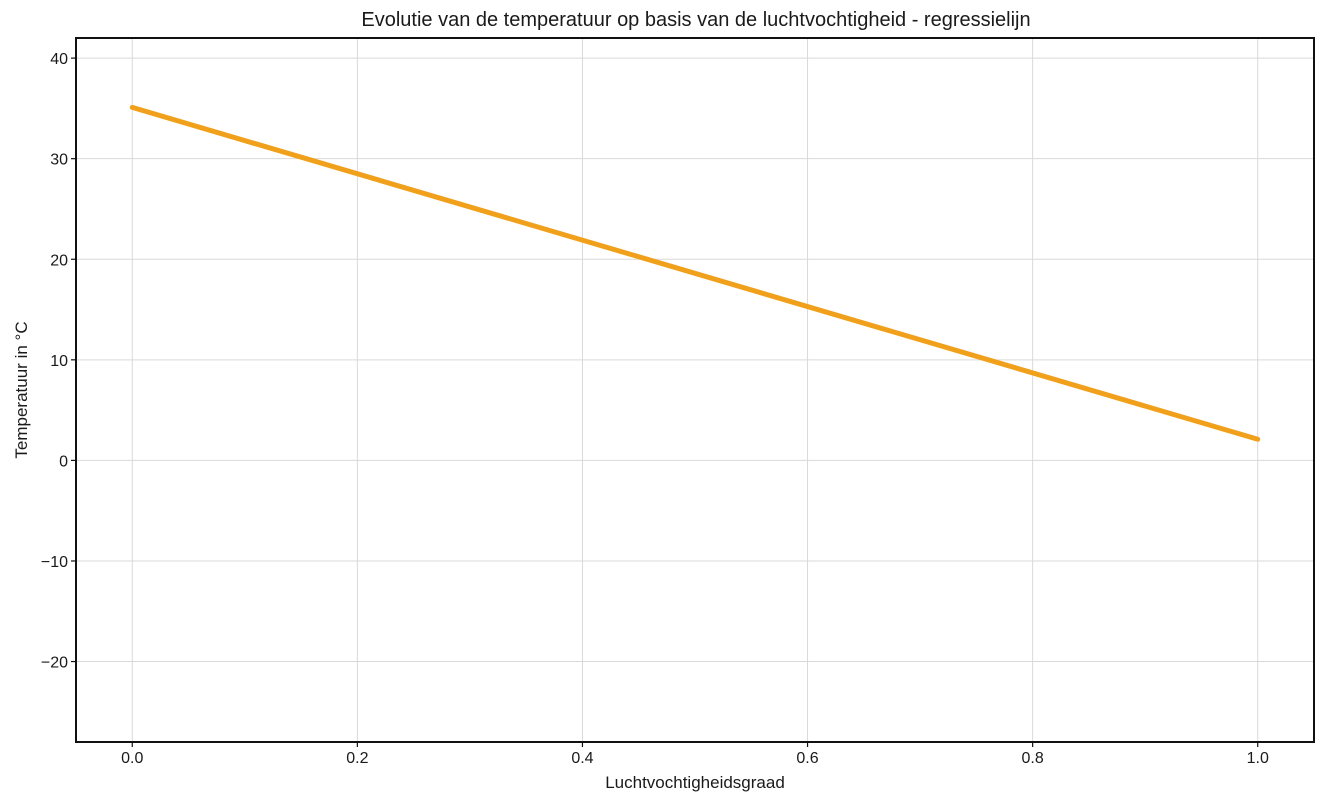 Image resolution: width=1328 pixels, height=800 pixels. What do you see at coordinates (59, 260) in the screenshot?
I see `y-tick-label: 20` at bounding box center [59, 260].